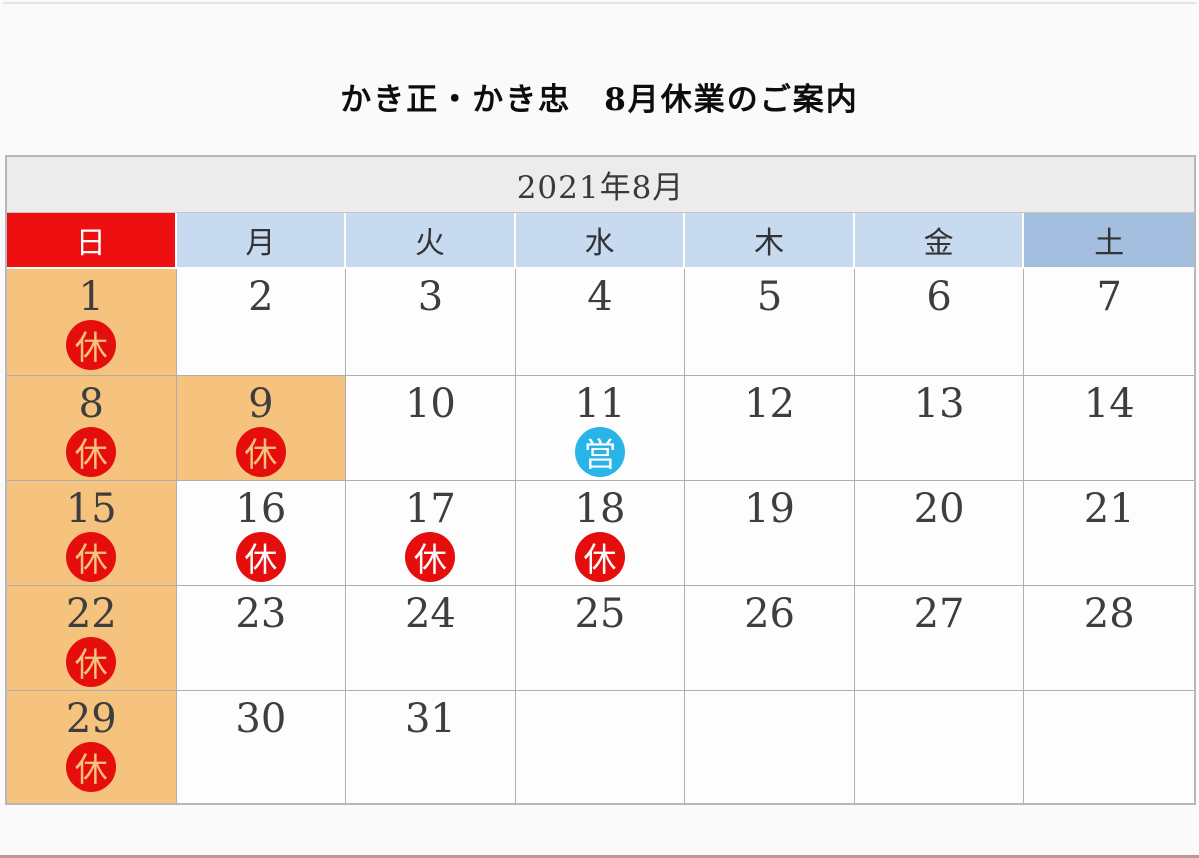  Describe the element at coordinates (431, 322) in the screenshot. I see `day-cell-3: 3` at that location.